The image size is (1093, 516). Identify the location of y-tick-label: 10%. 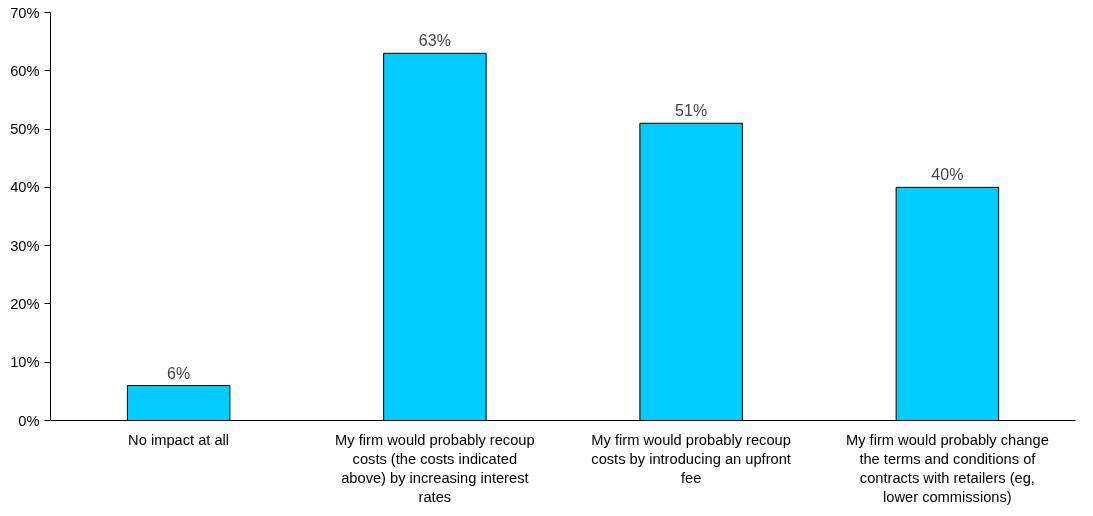
(25, 362).